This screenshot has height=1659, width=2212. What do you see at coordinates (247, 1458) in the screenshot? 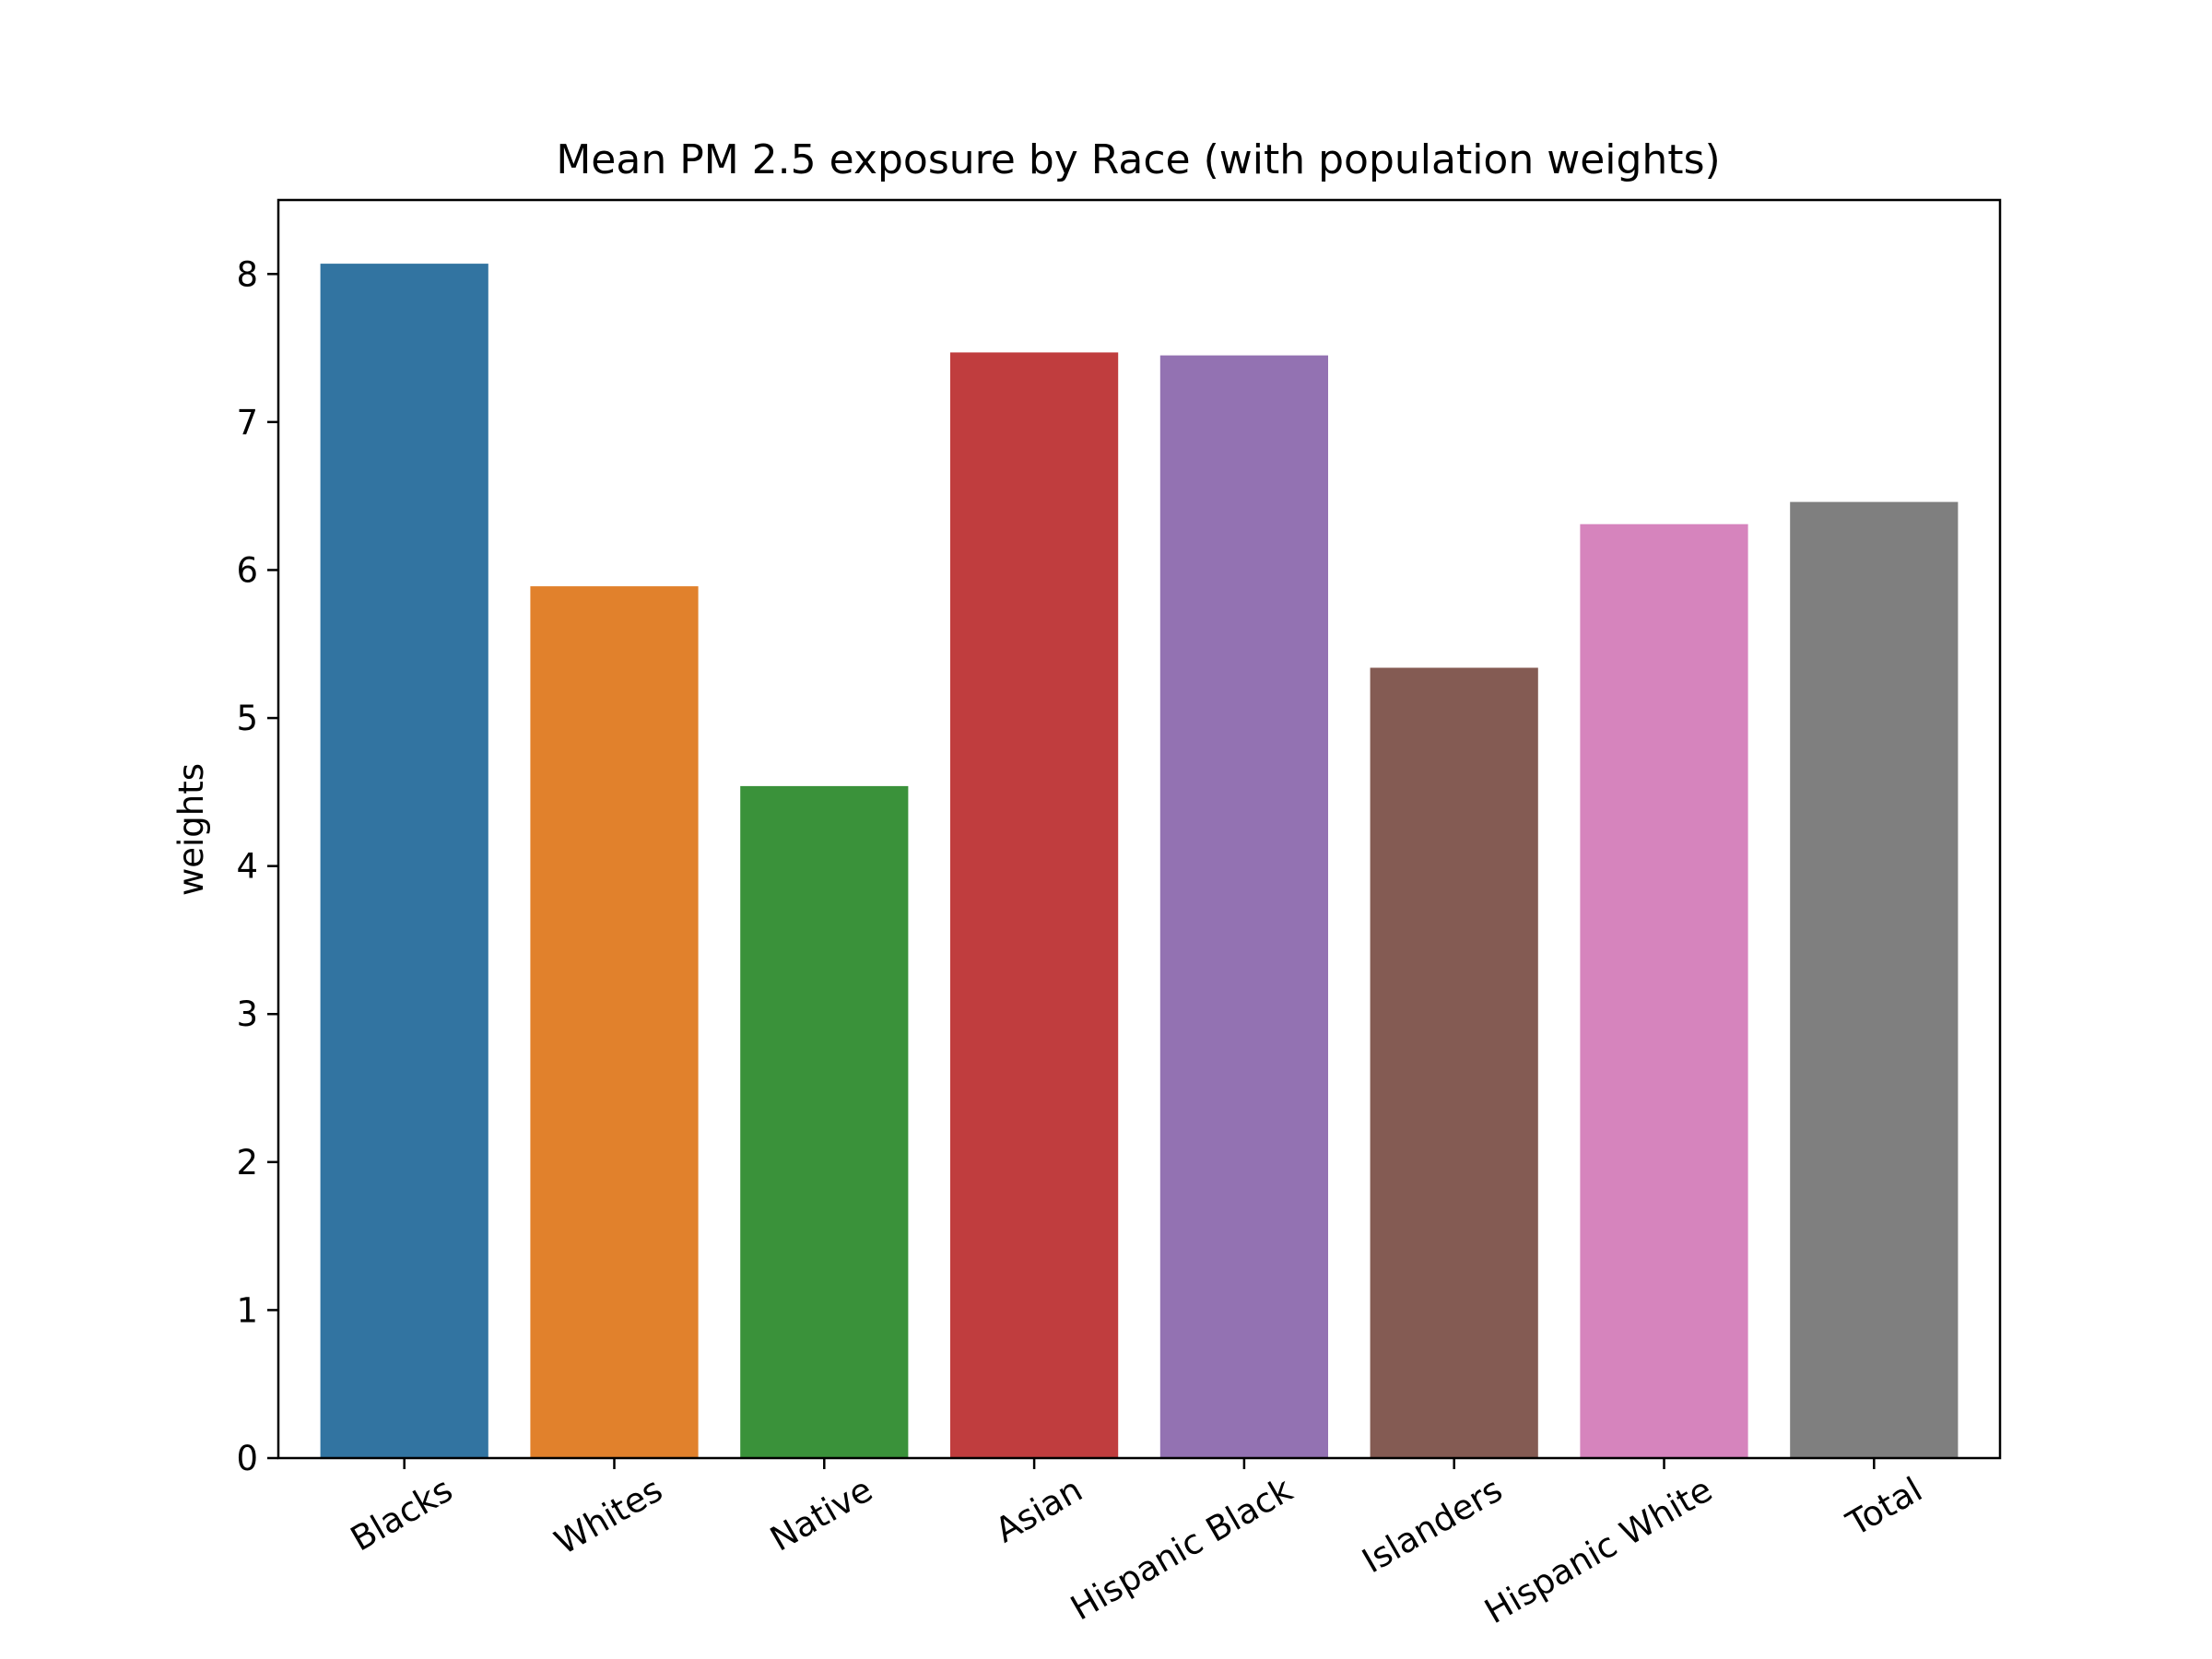
I see `y-tick-label: 0` at bounding box center [247, 1458].